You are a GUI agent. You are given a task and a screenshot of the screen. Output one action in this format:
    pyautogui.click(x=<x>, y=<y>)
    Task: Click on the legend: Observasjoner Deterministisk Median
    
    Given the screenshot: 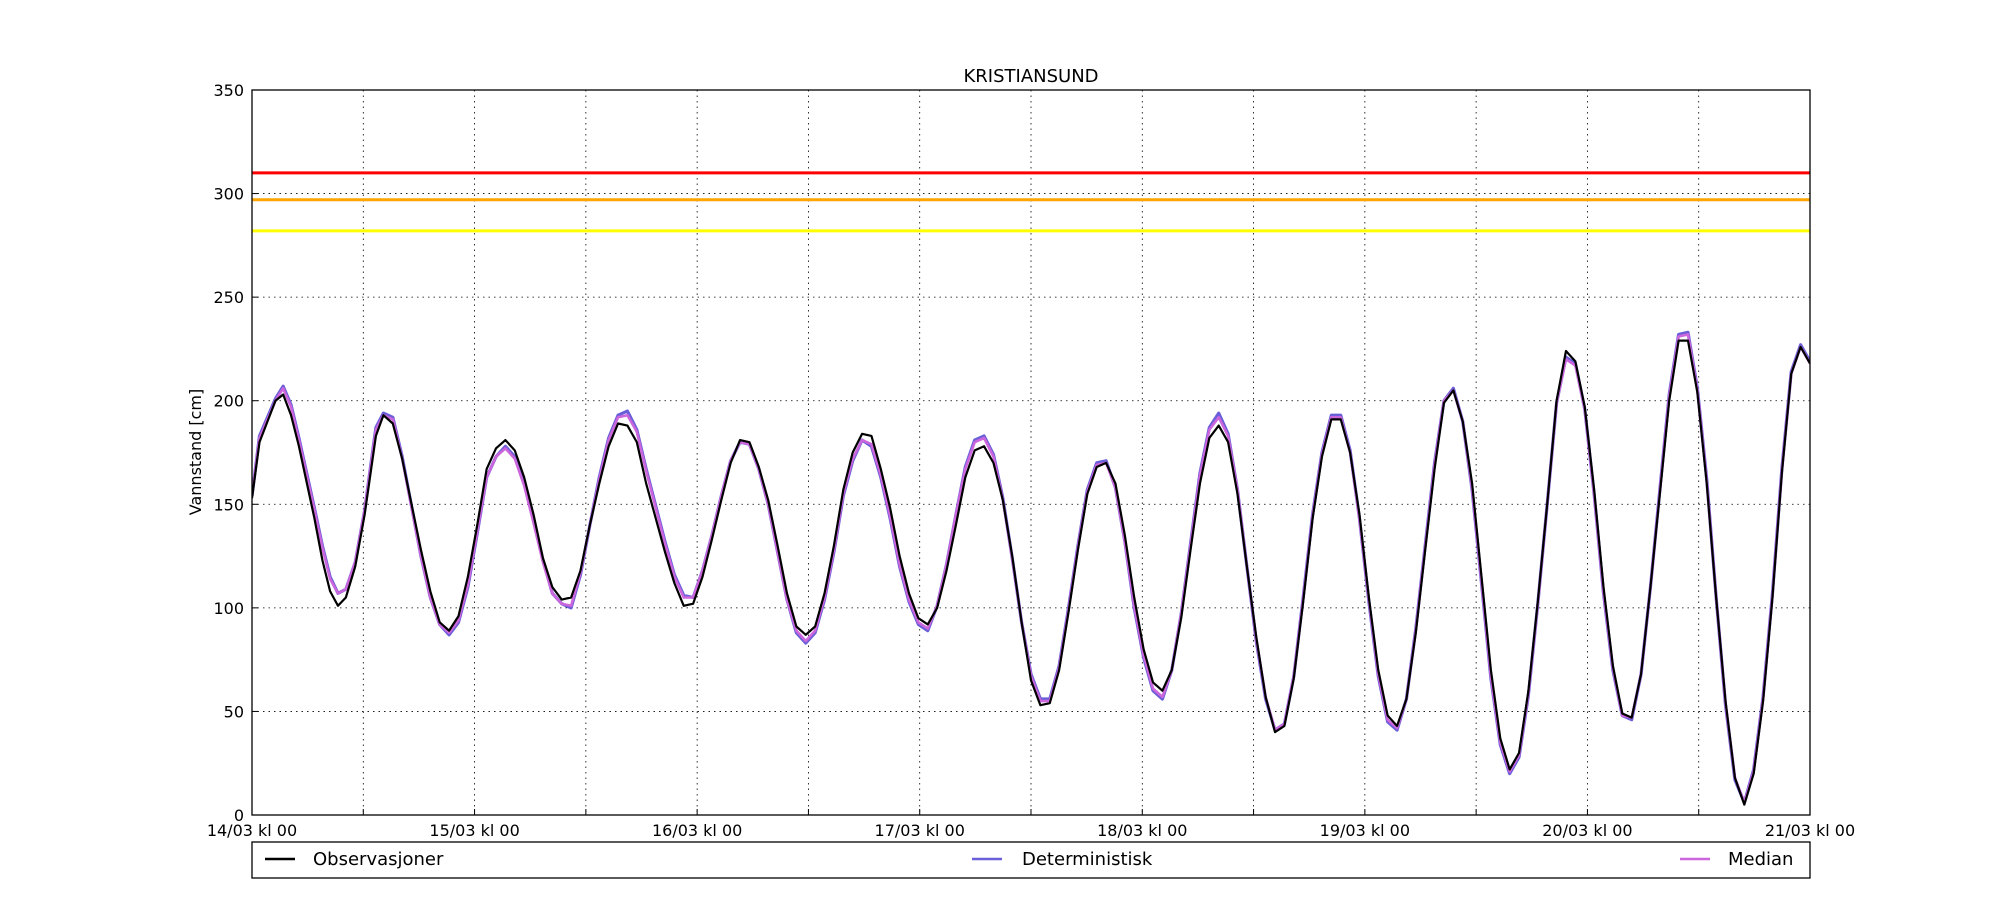 What is the action you would take?
    pyautogui.click(x=1031, y=860)
    